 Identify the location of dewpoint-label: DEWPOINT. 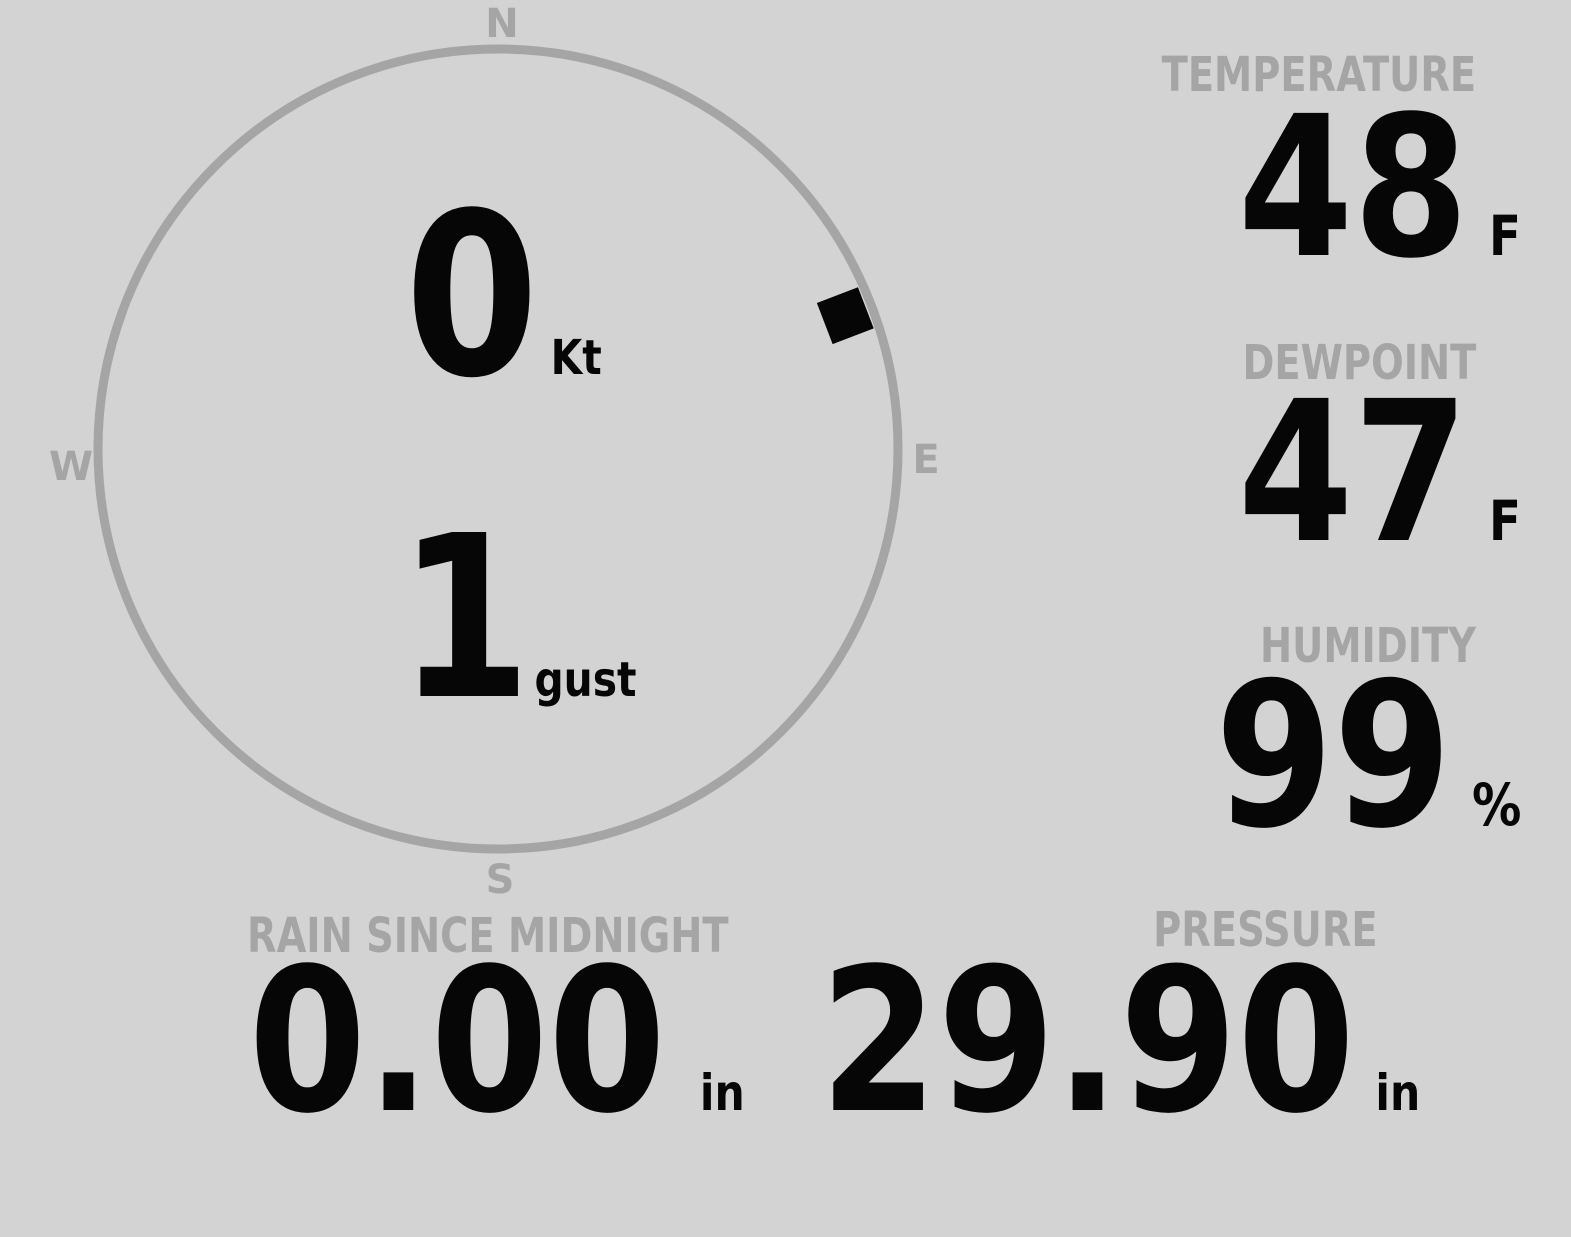
(1330, 363).